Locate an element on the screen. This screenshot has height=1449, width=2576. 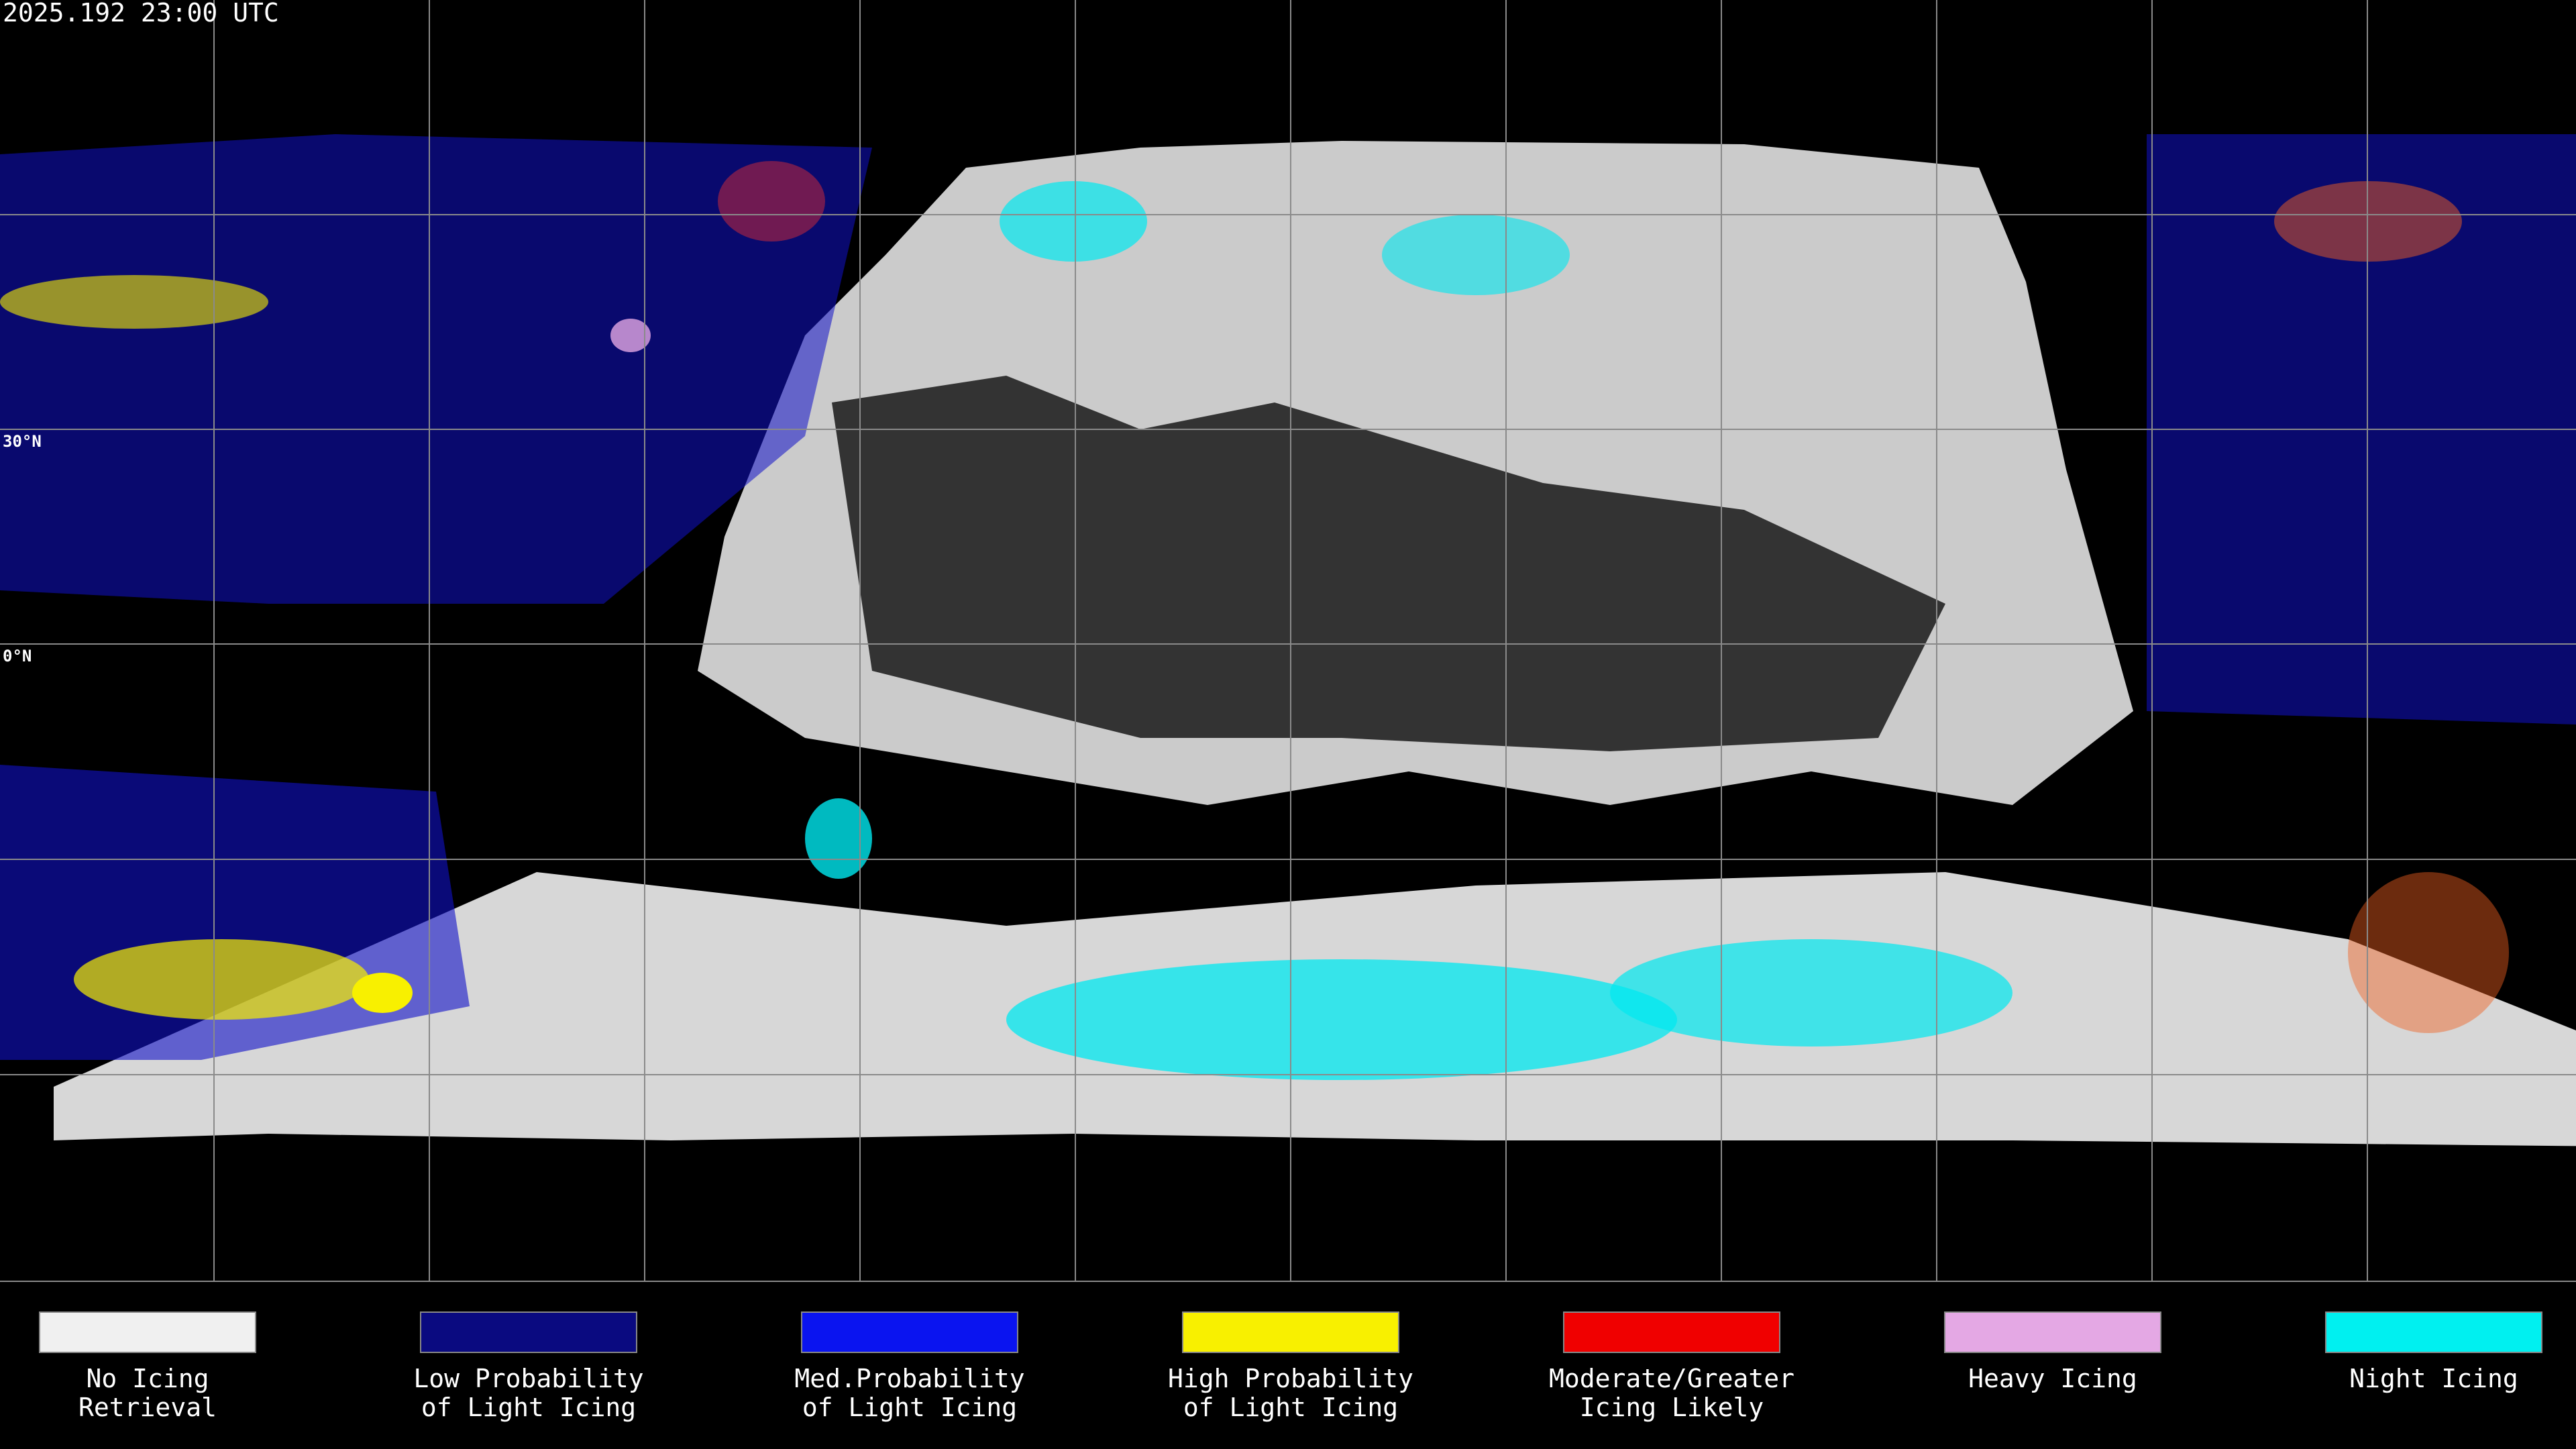
clear-area is located at coordinates (1388, 563).